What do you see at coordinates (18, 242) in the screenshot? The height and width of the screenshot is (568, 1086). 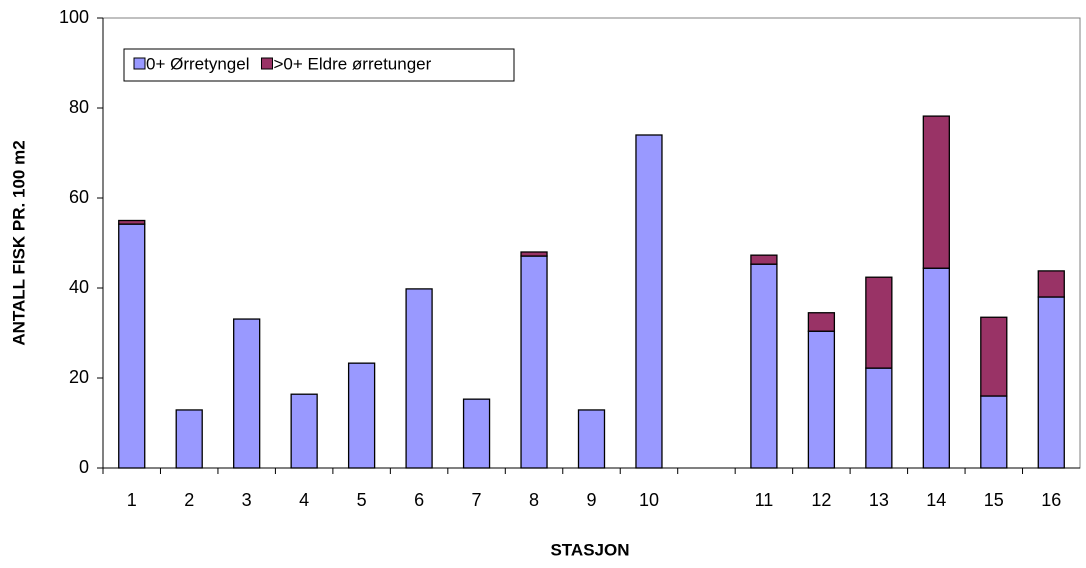 I see `y-axis-label: ANTALL FISK PR. 100 m2` at bounding box center [18, 242].